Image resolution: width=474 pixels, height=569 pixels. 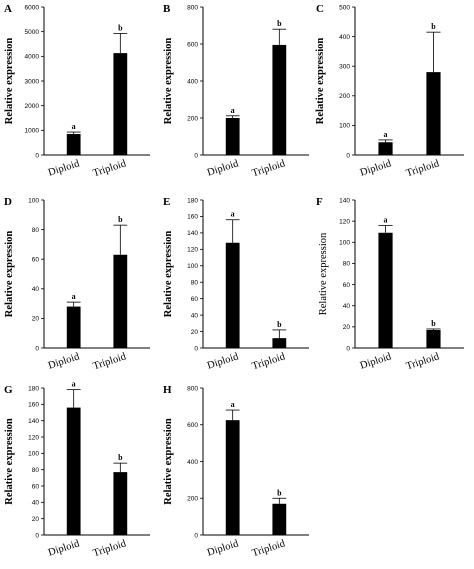 I want to click on panel-letter: F, so click(x=319, y=202).